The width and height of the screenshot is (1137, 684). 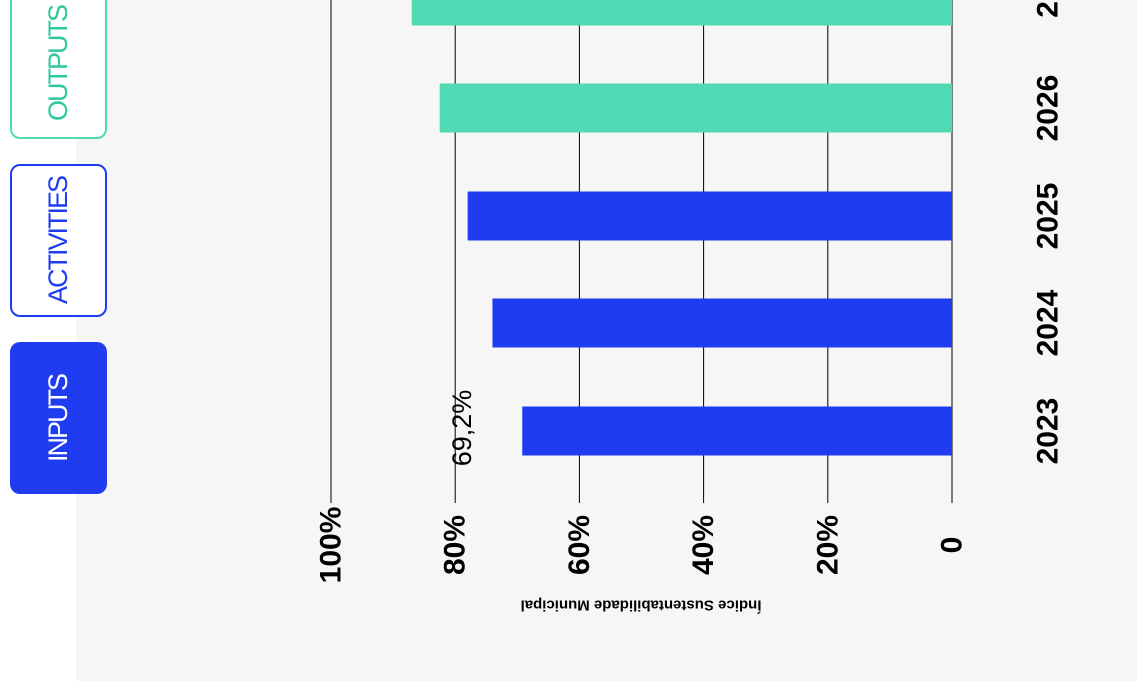 What do you see at coordinates (58, 418) in the screenshot?
I see `tab-inputs: INPUTS` at bounding box center [58, 418].